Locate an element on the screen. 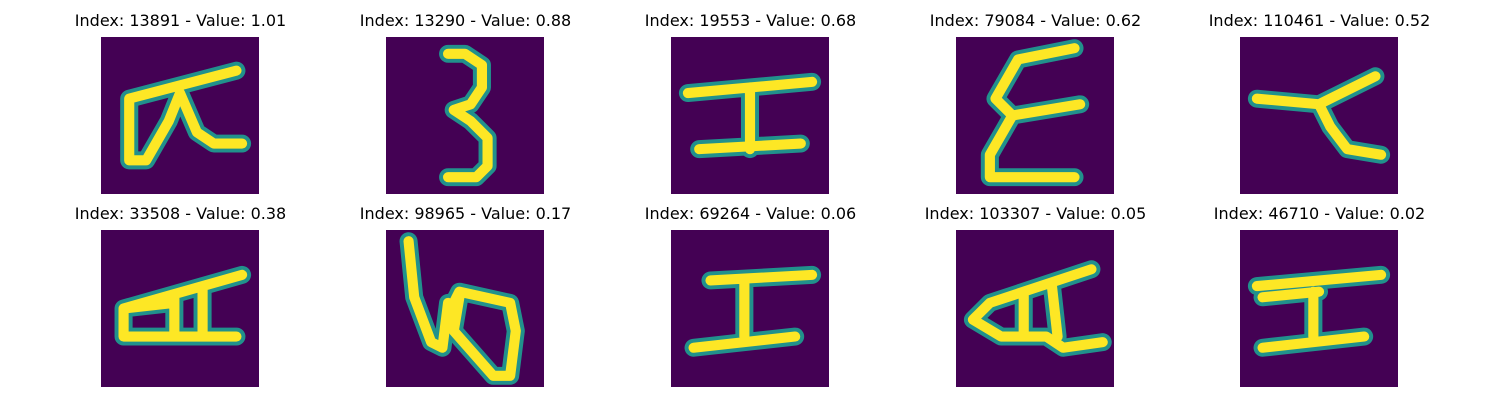 The image size is (1500, 400). panel-title: Index: 19553 - Value: 0.68 is located at coordinates (750, 20).